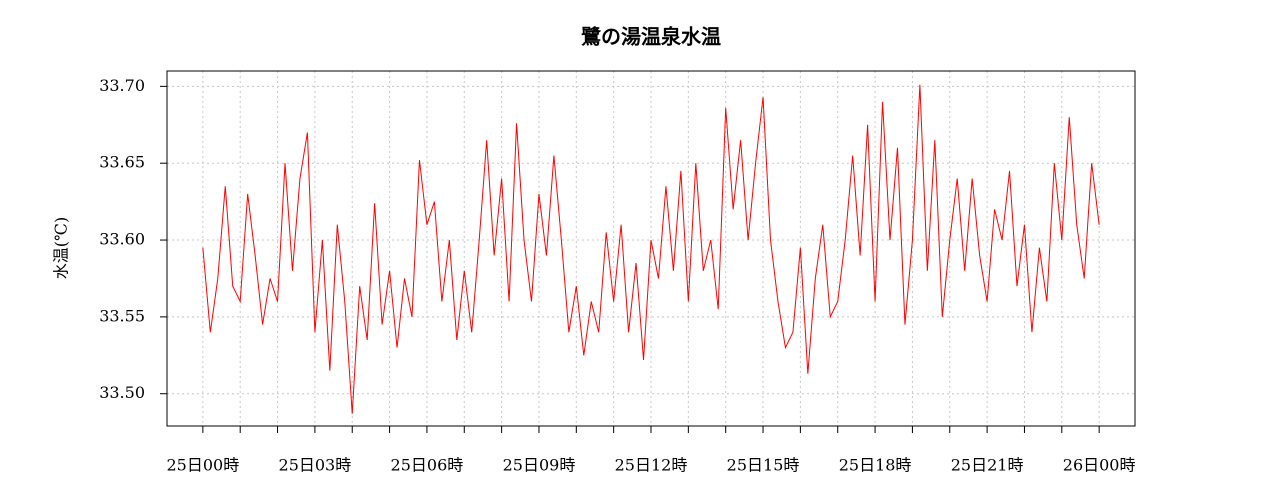 The height and width of the screenshot is (500, 1280). Describe the element at coordinates (875, 465) in the screenshot. I see `x-tick-label: 25日18時` at that location.